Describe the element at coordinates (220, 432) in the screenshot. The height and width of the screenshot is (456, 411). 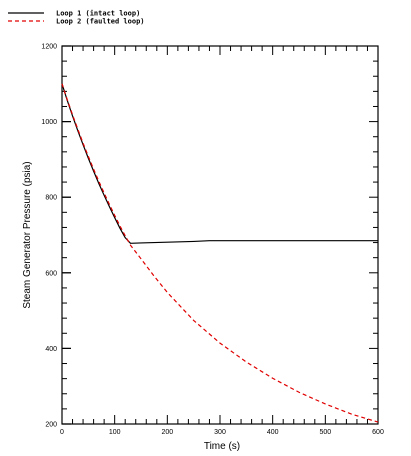
I see `x-tick-label: 300` at that location.